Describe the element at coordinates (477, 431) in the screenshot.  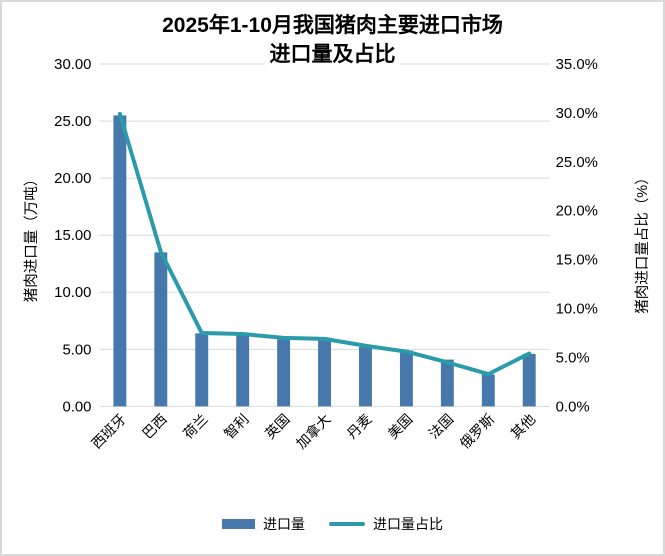
I see `category-label: 俄罗斯` at that location.